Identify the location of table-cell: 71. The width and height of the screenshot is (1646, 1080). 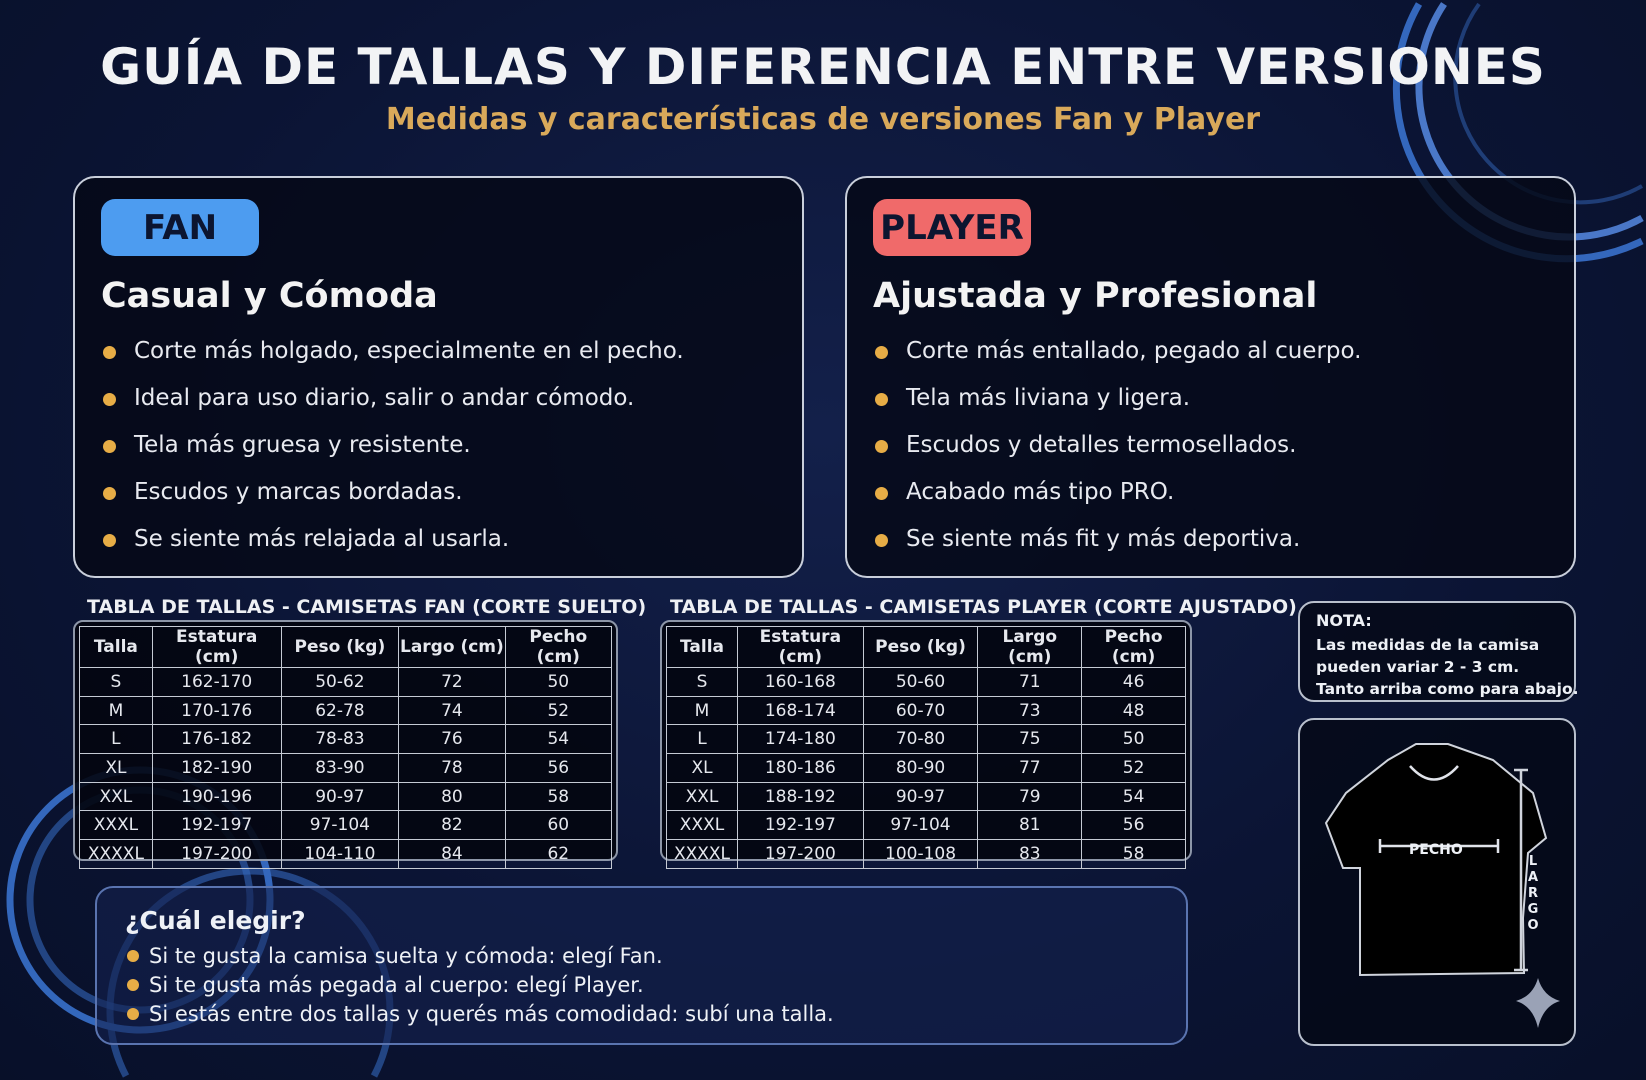
(1030, 682).